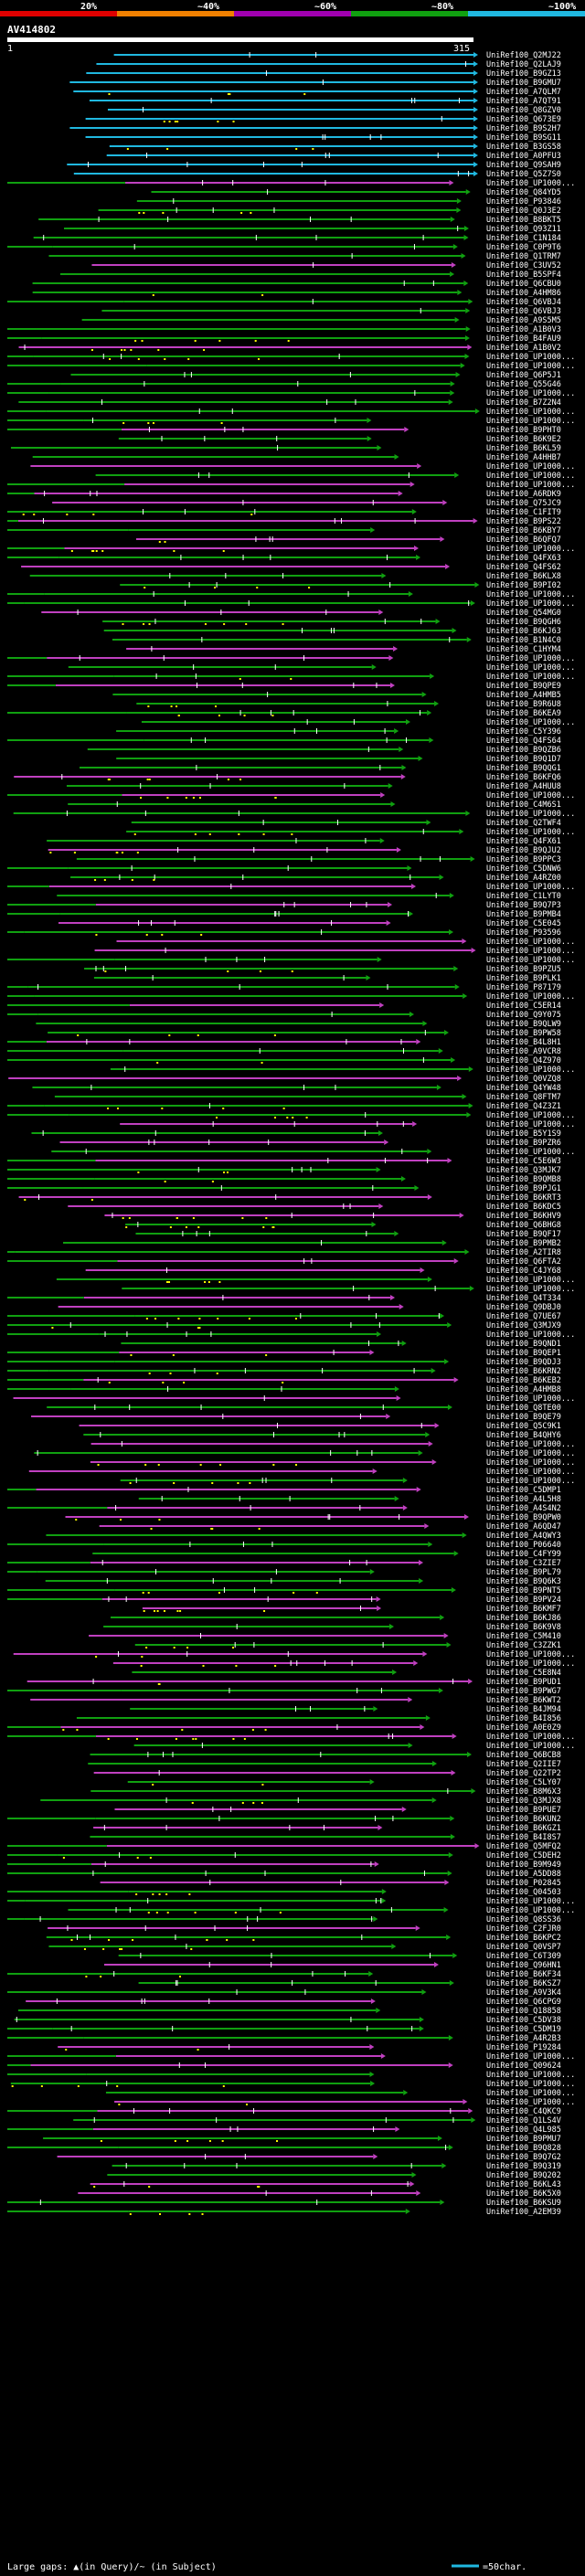  Describe the element at coordinates (284, 2066) in the screenshot. I see `hit-row: UniRef100_Q09624` at that location.